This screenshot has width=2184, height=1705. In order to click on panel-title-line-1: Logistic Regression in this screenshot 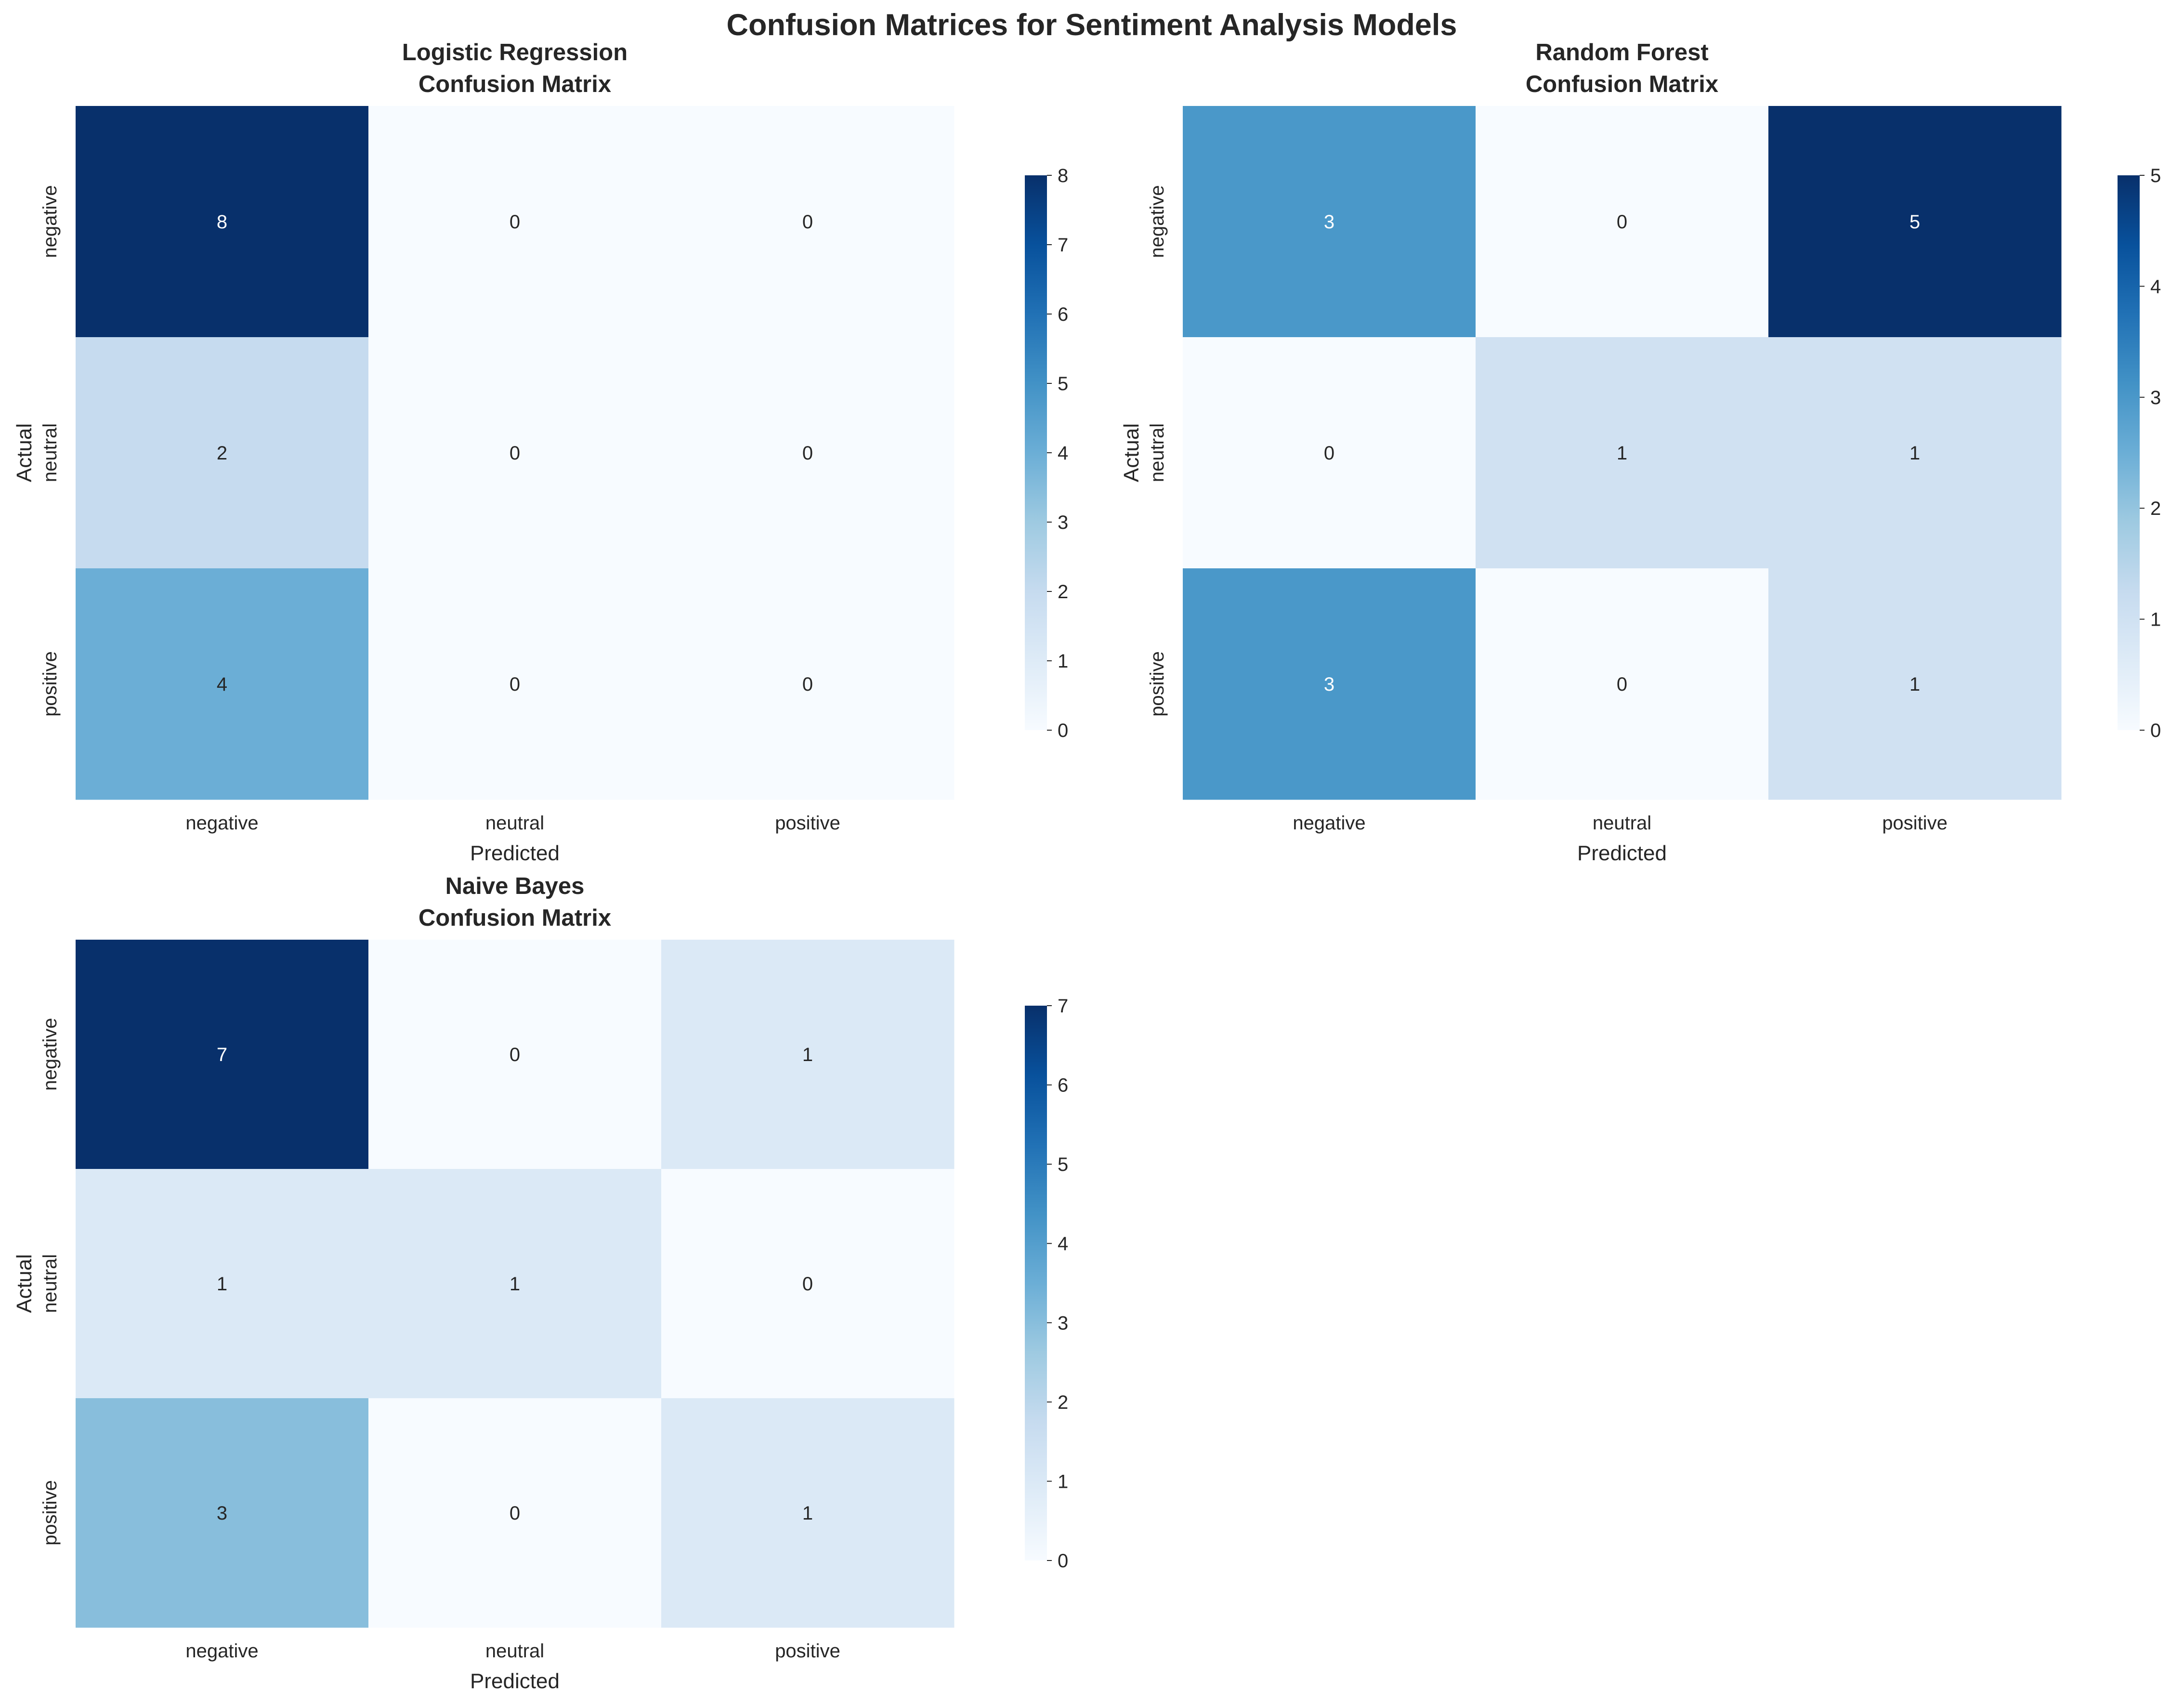, I will do `click(515, 52)`.